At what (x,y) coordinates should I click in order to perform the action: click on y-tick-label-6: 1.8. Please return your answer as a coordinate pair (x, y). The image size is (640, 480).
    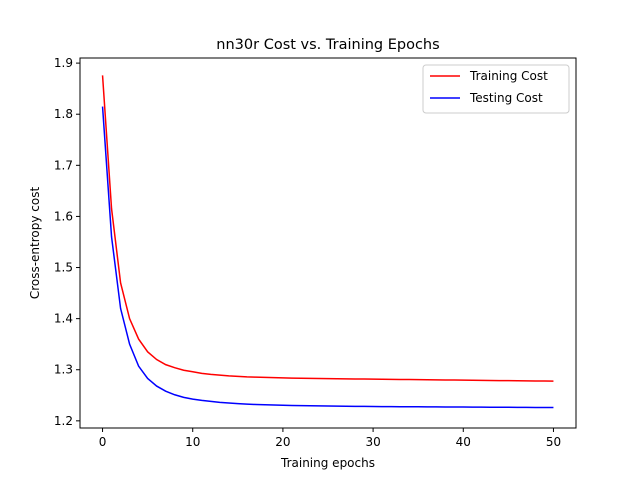
    Looking at the image, I should click on (63, 114).